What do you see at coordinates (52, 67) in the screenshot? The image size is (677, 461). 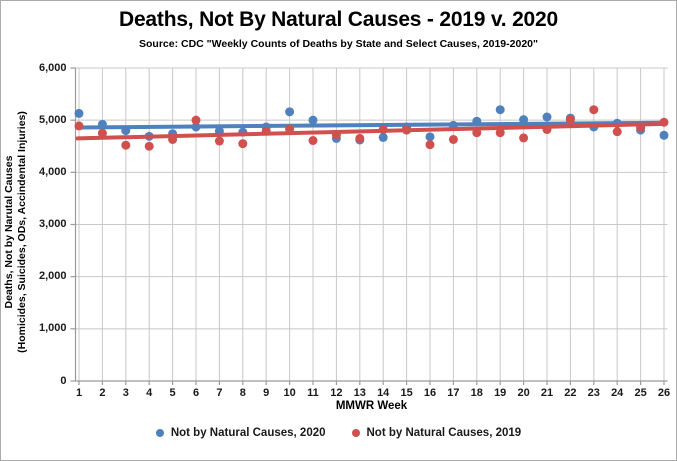 I see `y-tick-label: 6,000` at bounding box center [52, 67].